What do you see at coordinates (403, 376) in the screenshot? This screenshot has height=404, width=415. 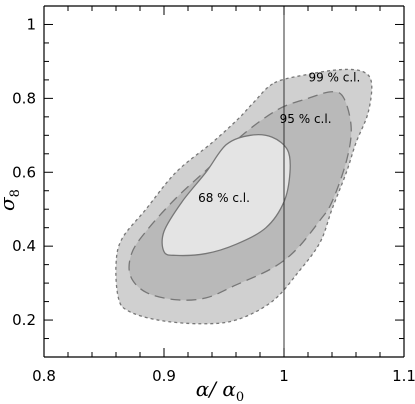 I see `x-tick-label: 1.1` at bounding box center [403, 376].